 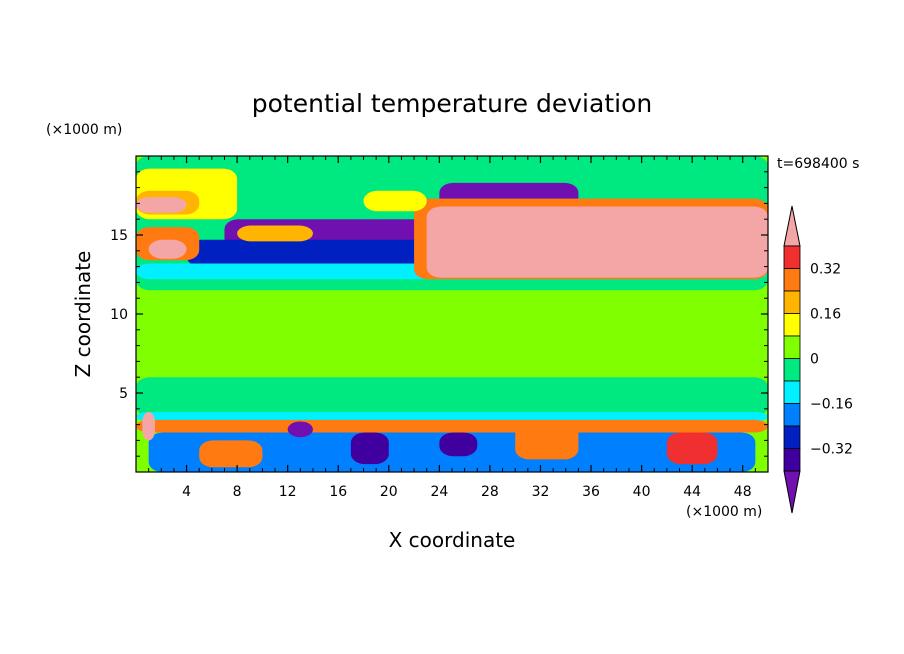 I want to click on x-tick-label: 32, so click(x=541, y=492).